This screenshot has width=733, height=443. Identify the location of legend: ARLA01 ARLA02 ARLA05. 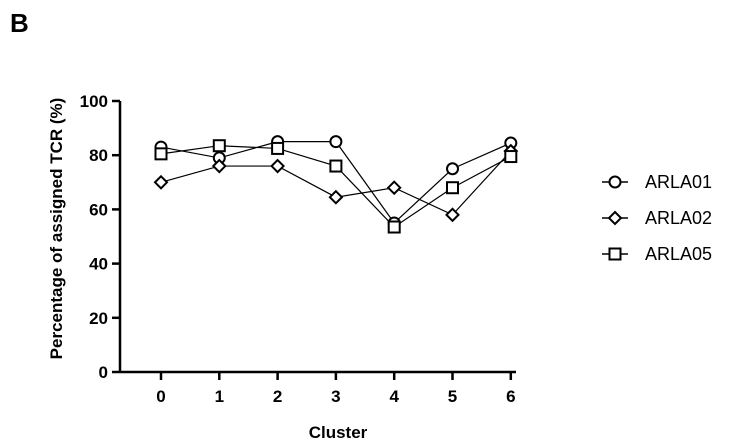
(657, 218).